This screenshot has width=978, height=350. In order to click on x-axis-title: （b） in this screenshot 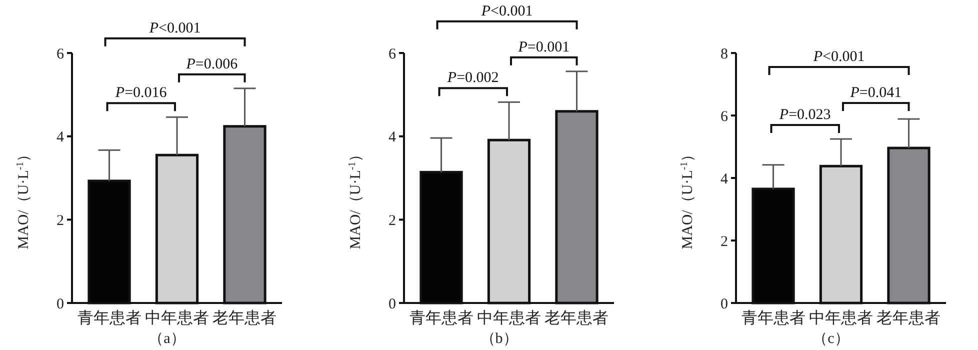, I will do `click(499, 339)`.